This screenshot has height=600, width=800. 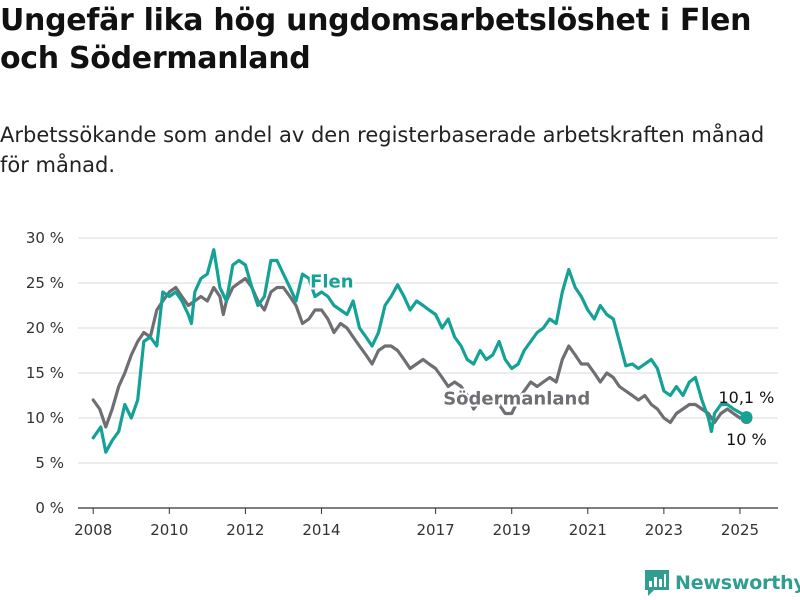 What do you see at coordinates (321, 530) in the screenshot?
I see `x-tick-label: 2014` at bounding box center [321, 530].